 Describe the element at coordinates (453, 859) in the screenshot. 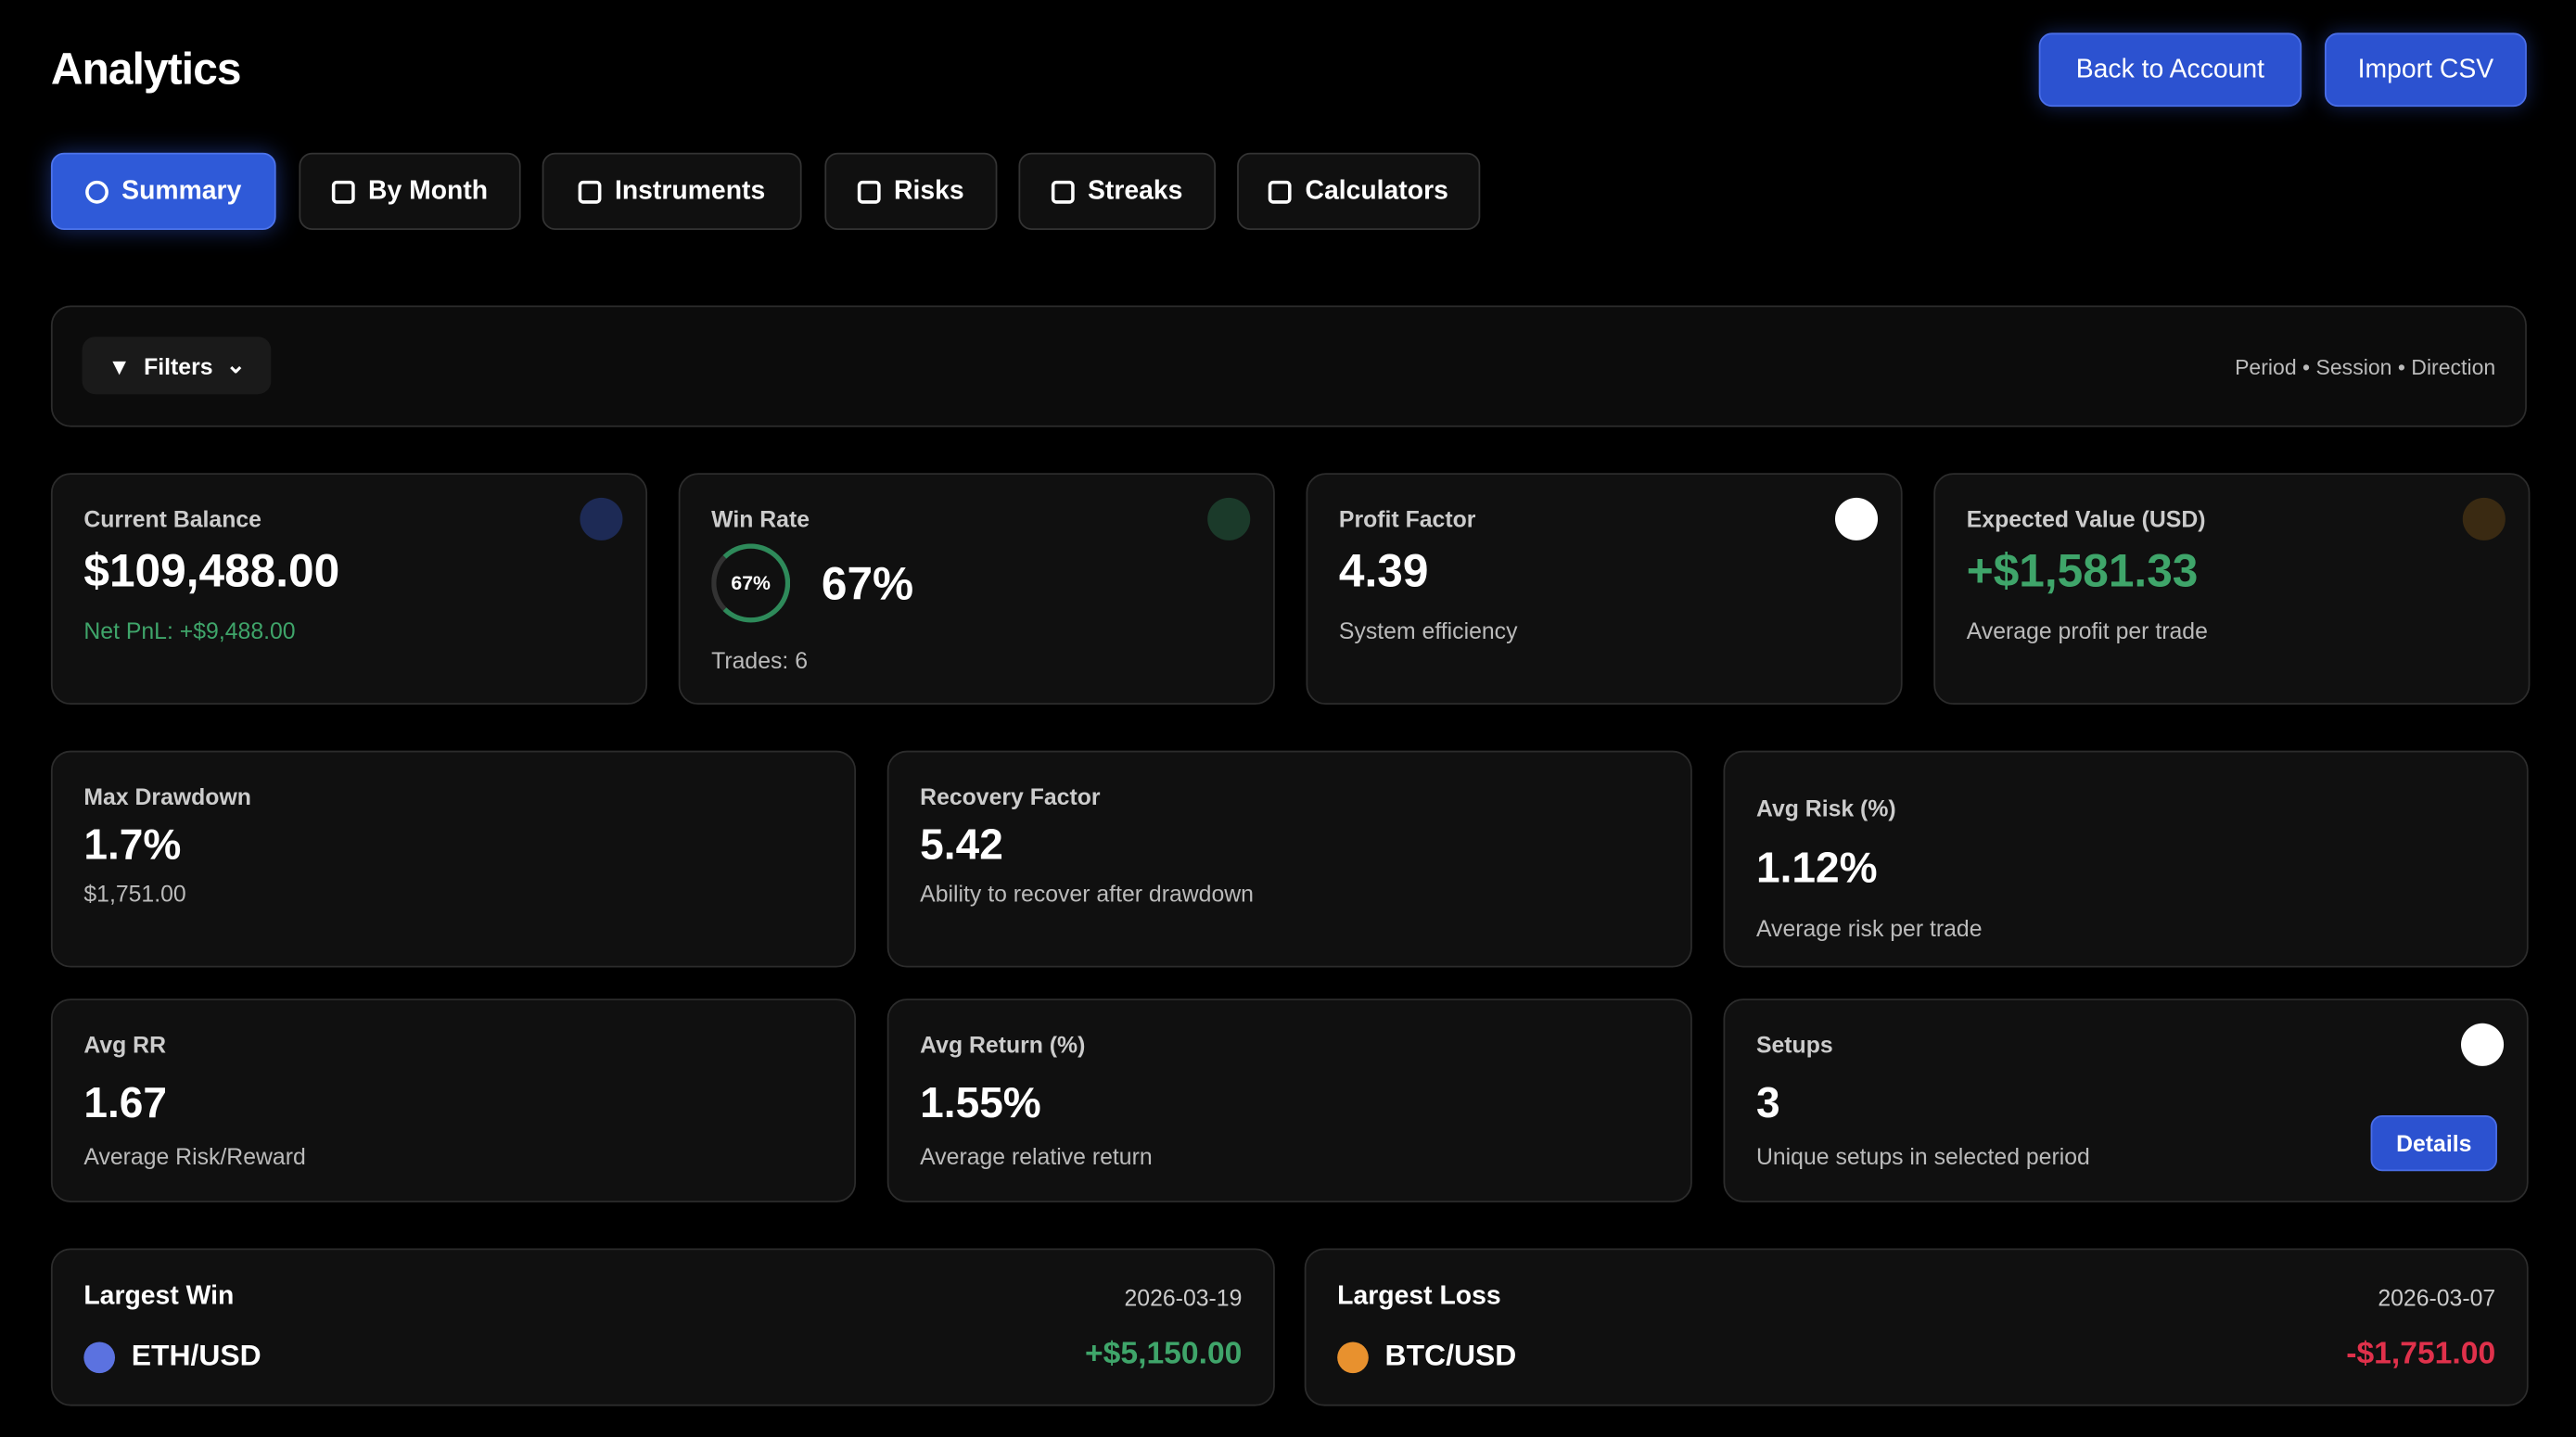

I see `stat-card: Max Drawdown 1.7% $1,751.00` at that location.